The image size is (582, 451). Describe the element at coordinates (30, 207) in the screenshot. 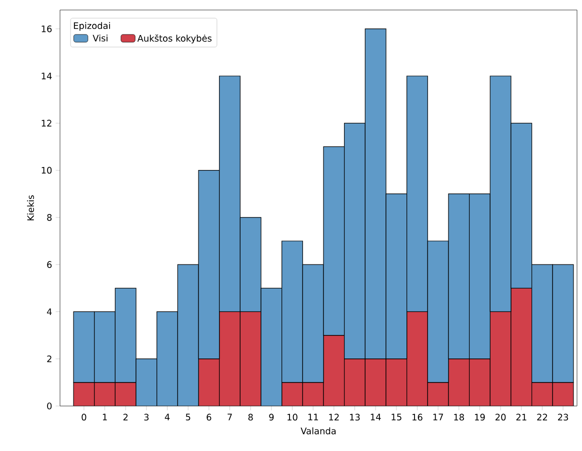

I see `y-axis-title: Kiekis` at that location.